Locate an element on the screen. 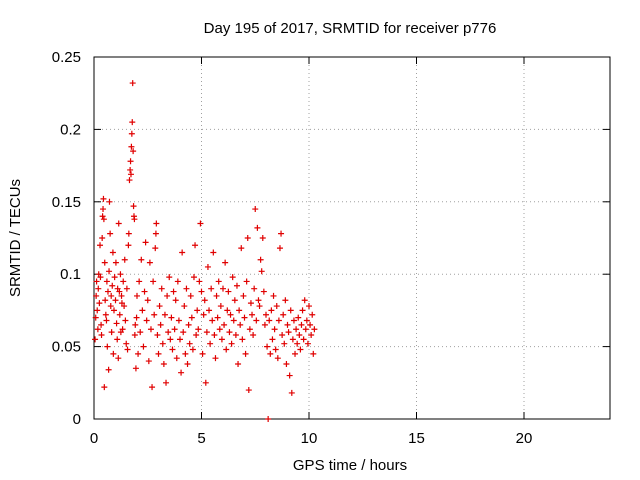 The width and height of the screenshot is (640, 480). y-tick-label: 0.25 is located at coordinates (66, 57).